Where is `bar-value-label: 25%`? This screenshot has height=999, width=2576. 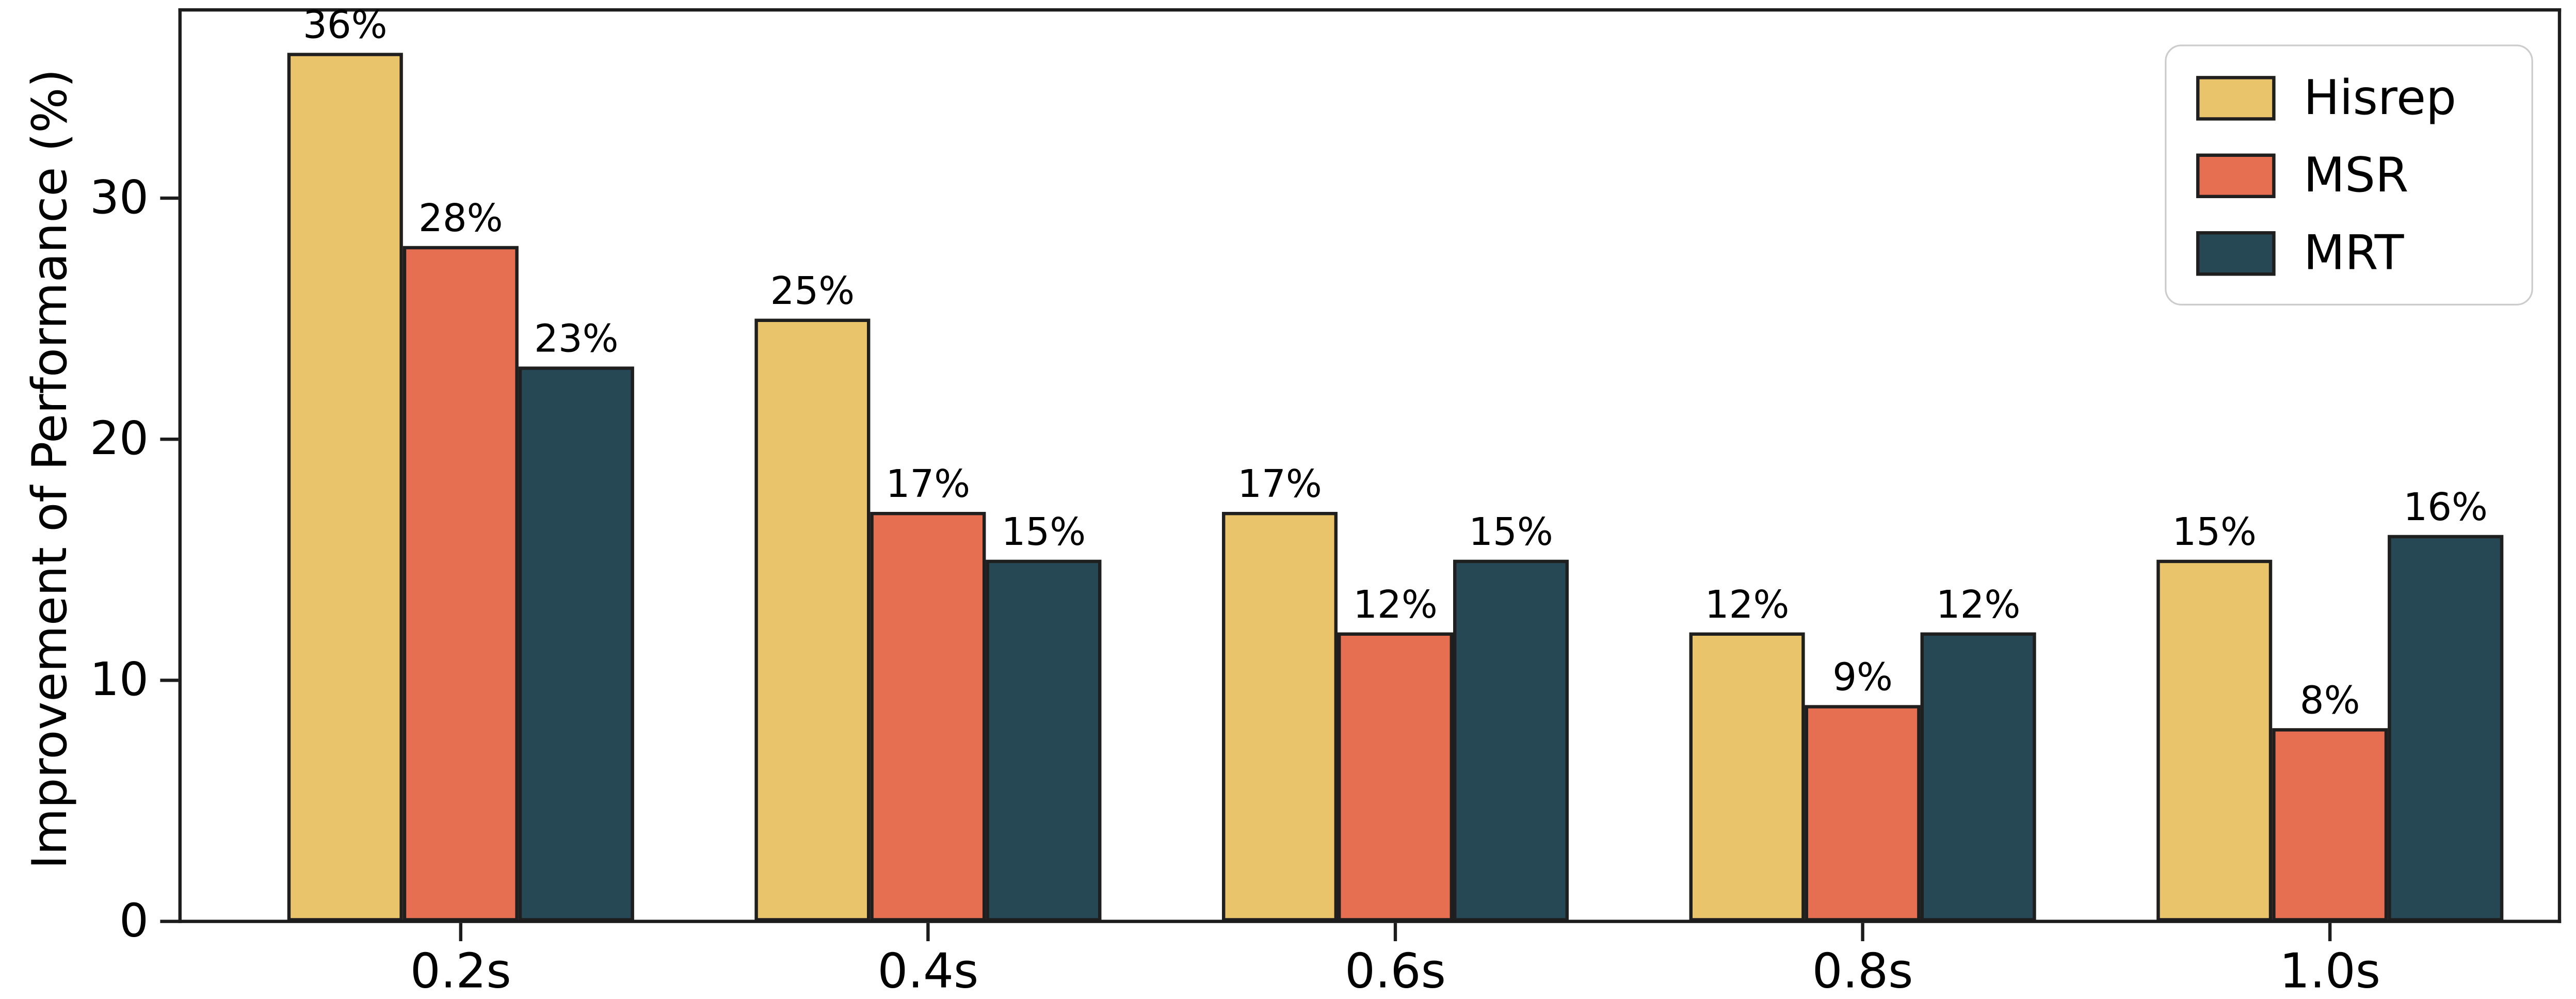
bar-value-label: 25% is located at coordinates (813, 292).